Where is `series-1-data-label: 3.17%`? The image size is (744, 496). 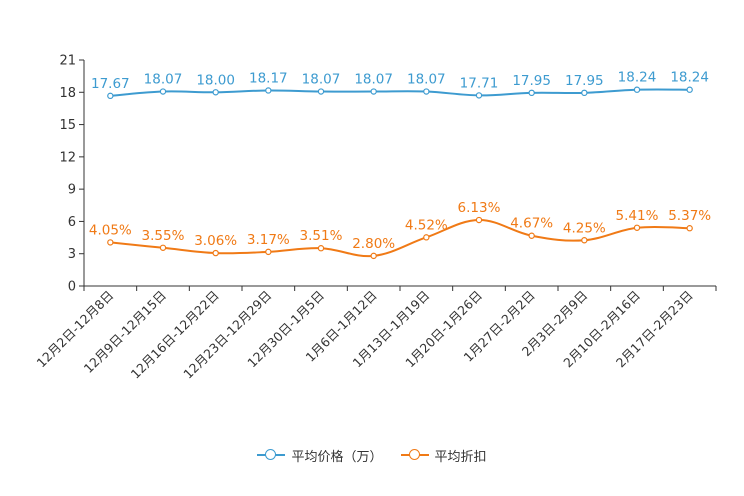 series-1-data-label: 3.17% is located at coordinates (268, 240).